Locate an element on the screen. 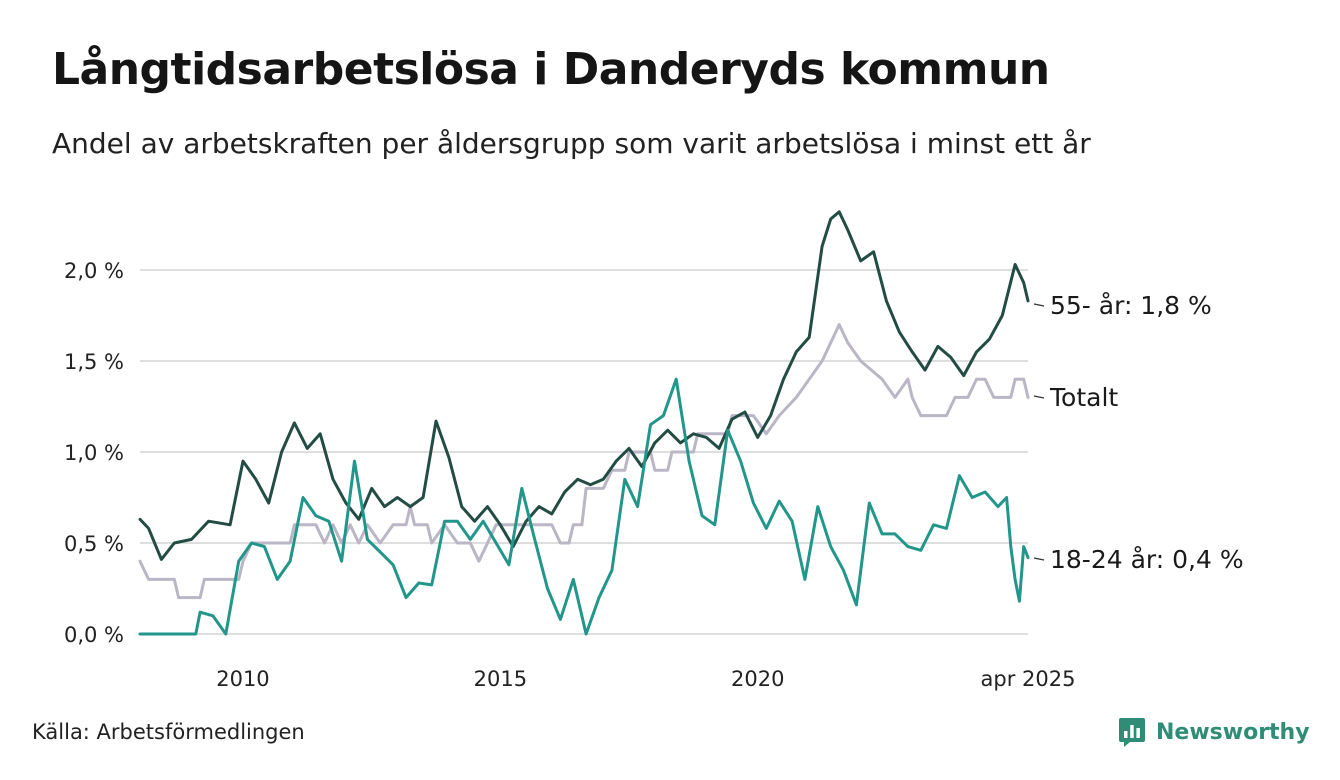  newsworthy-logo: Newsworthy is located at coordinates (1214, 732).